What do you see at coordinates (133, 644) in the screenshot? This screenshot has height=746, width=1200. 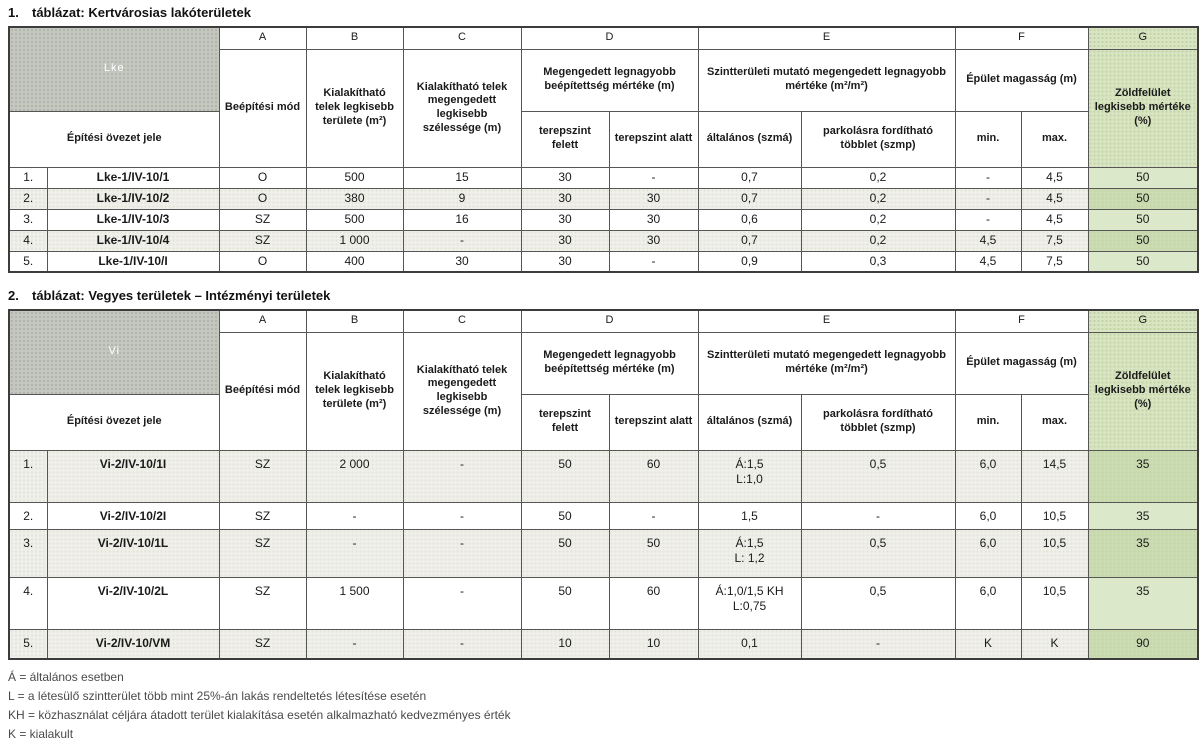 I see `cell-name: Vi-2/IV-10/VM` at bounding box center [133, 644].